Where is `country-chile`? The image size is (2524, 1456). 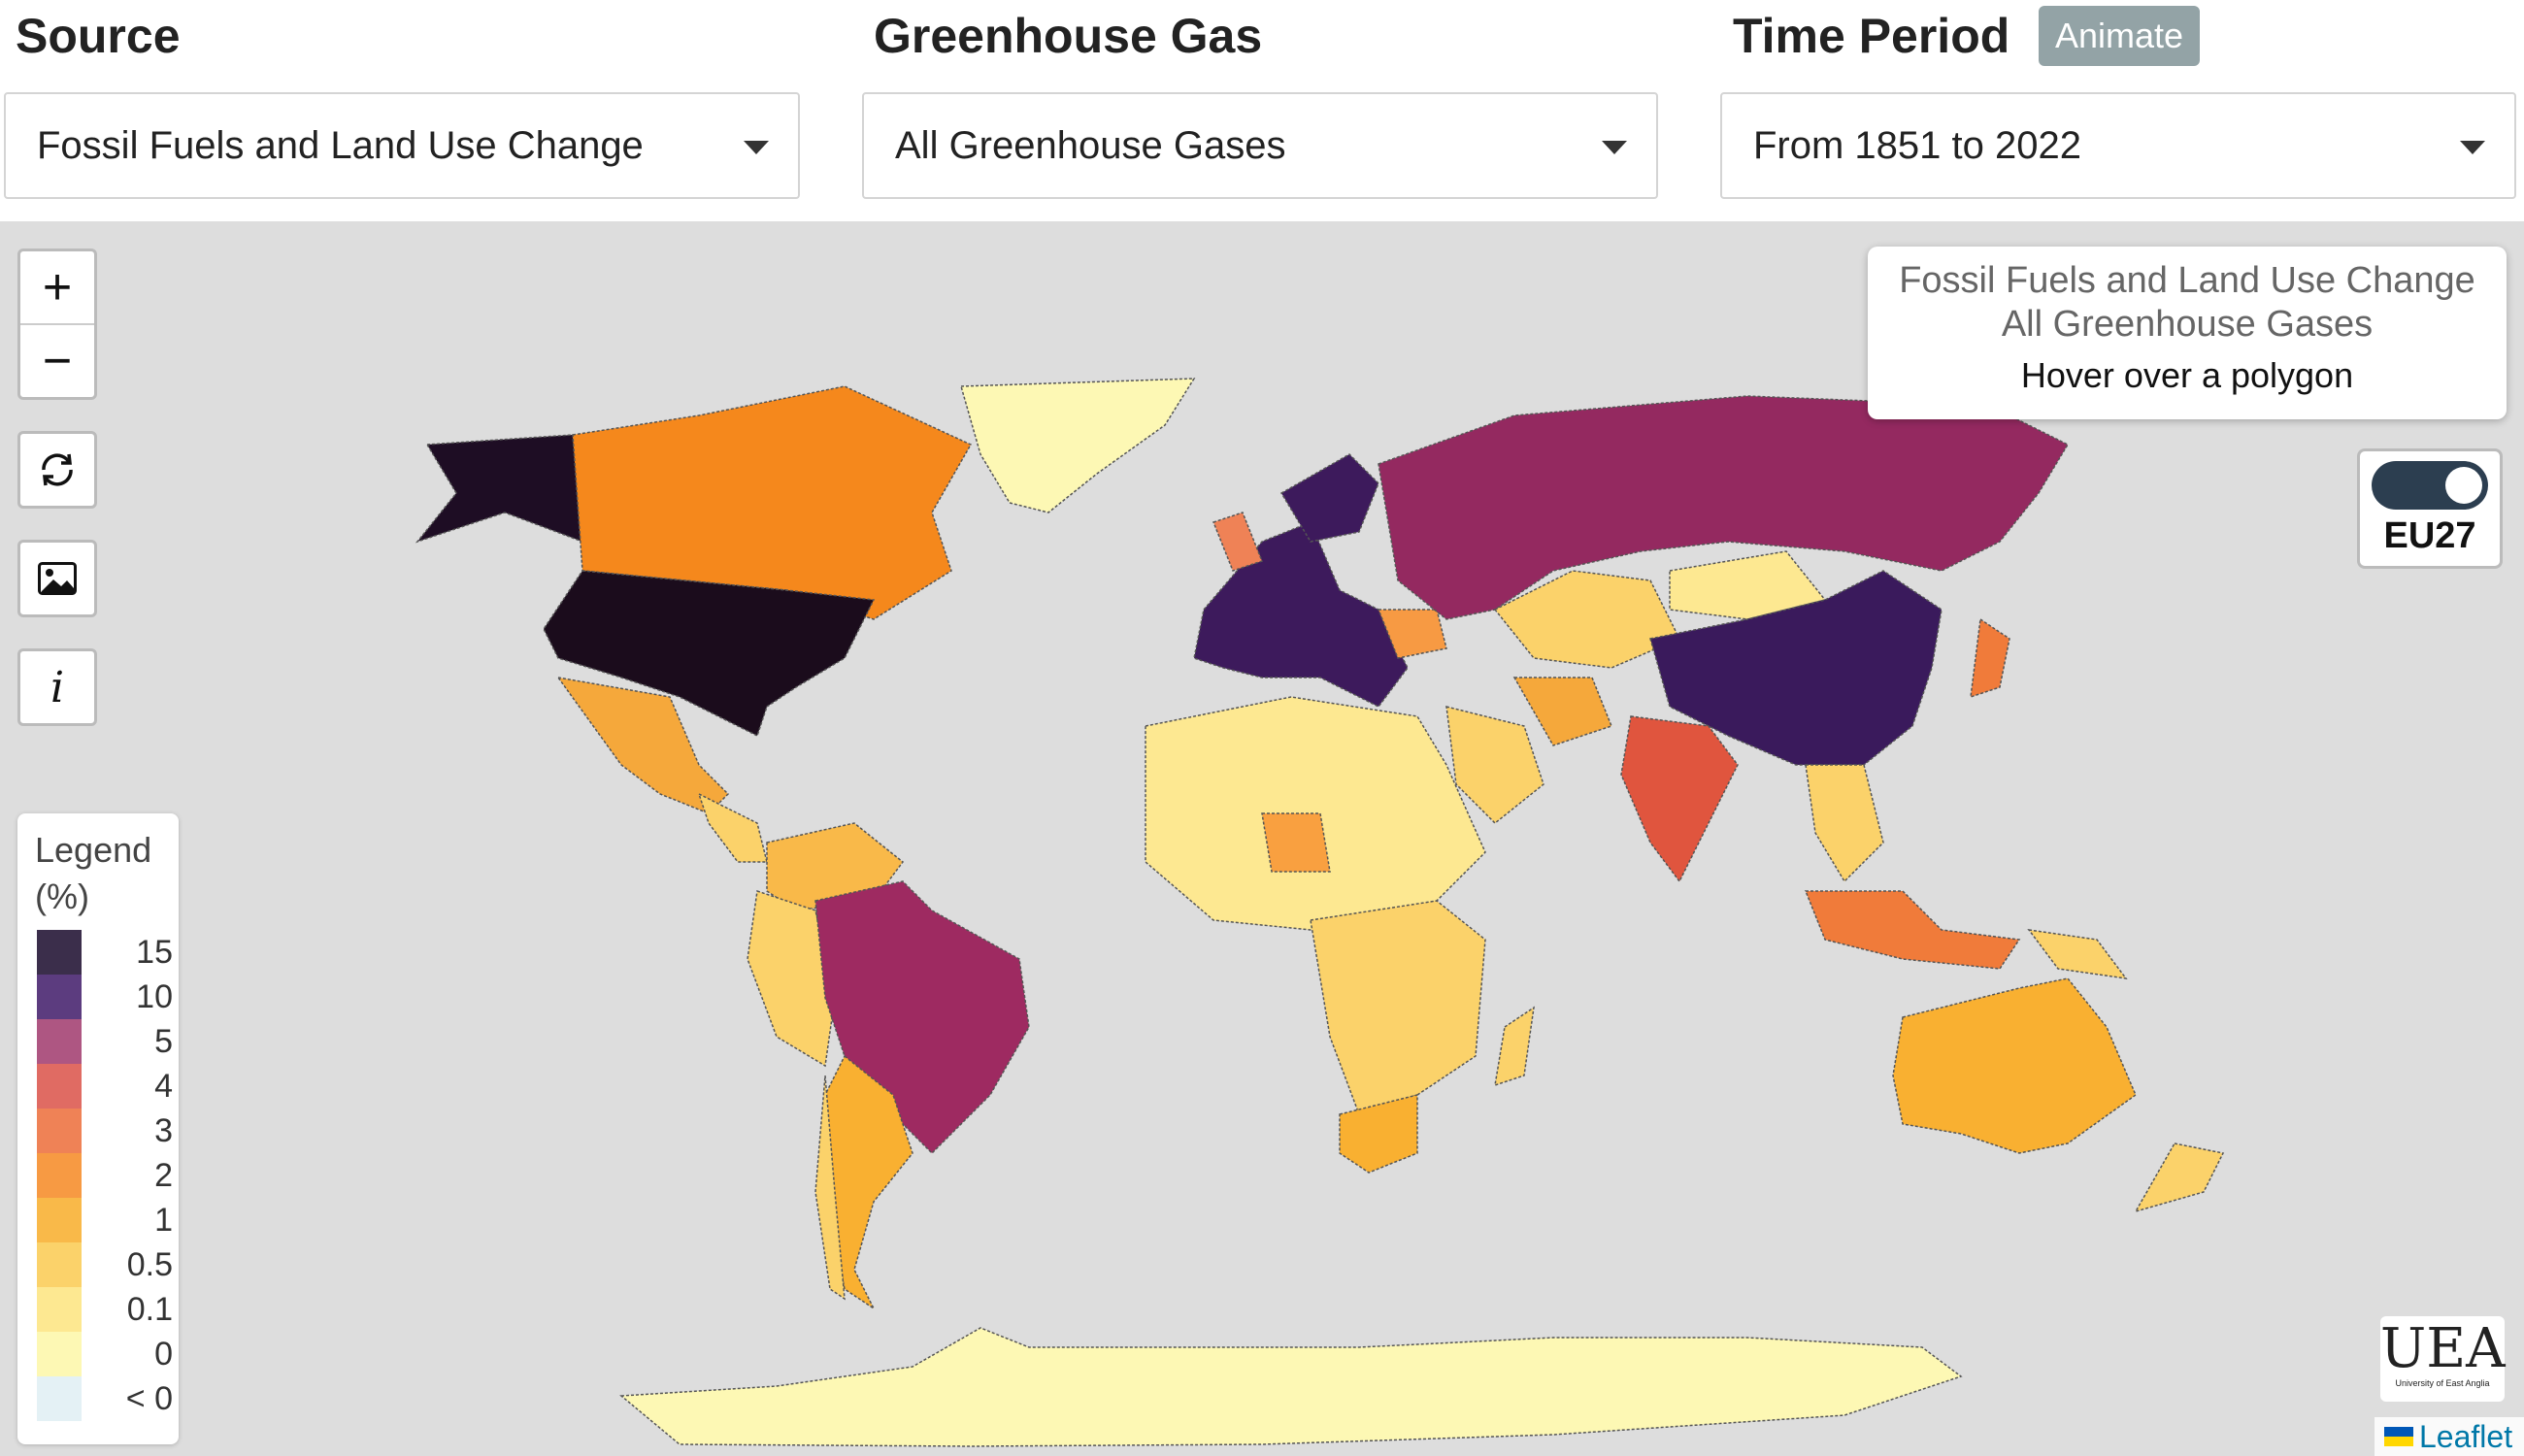 country-chile is located at coordinates (830, 1188).